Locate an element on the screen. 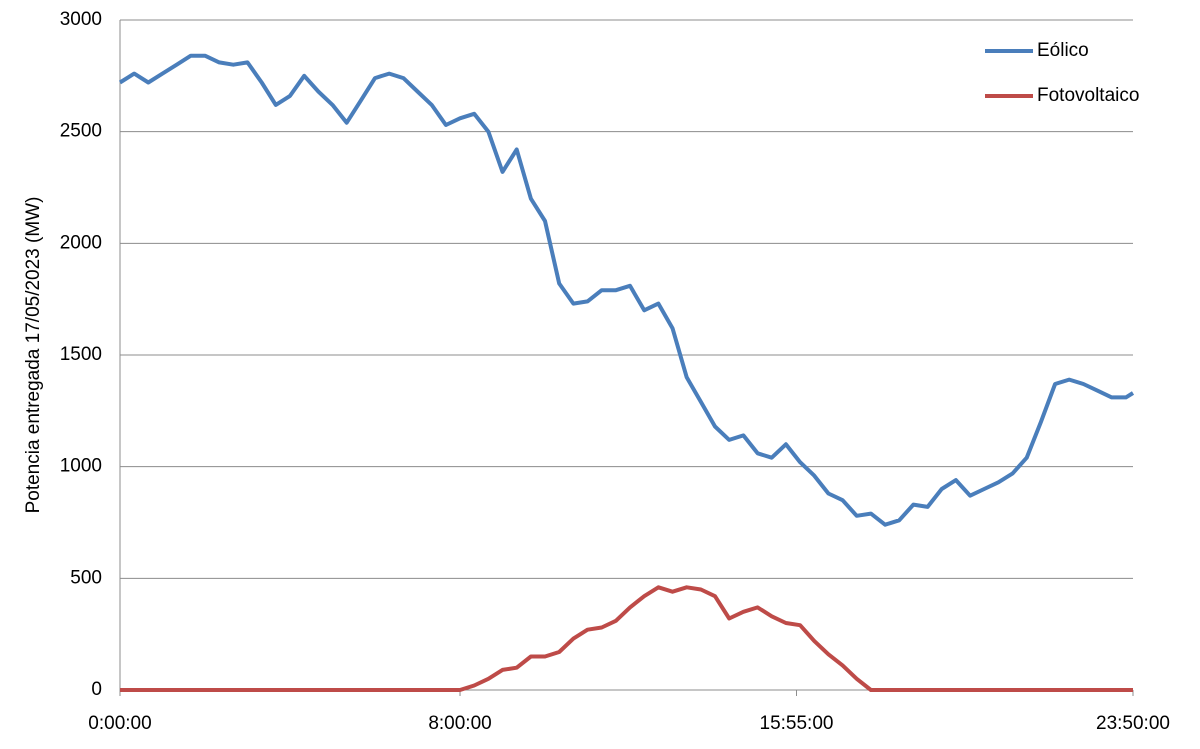 This screenshot has height=749, width=1200. y-tick-label: 2000 is located at coordinates (81, 242).